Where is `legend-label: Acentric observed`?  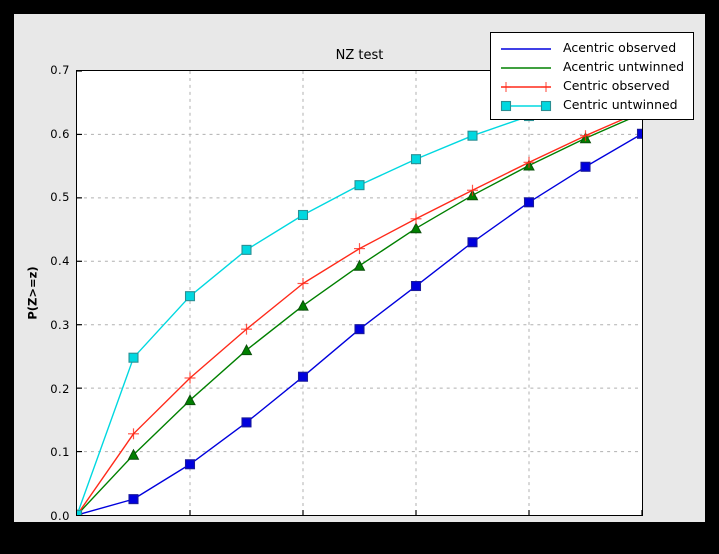
legend-label: Acentric observed is located at coordinates (620, 47).